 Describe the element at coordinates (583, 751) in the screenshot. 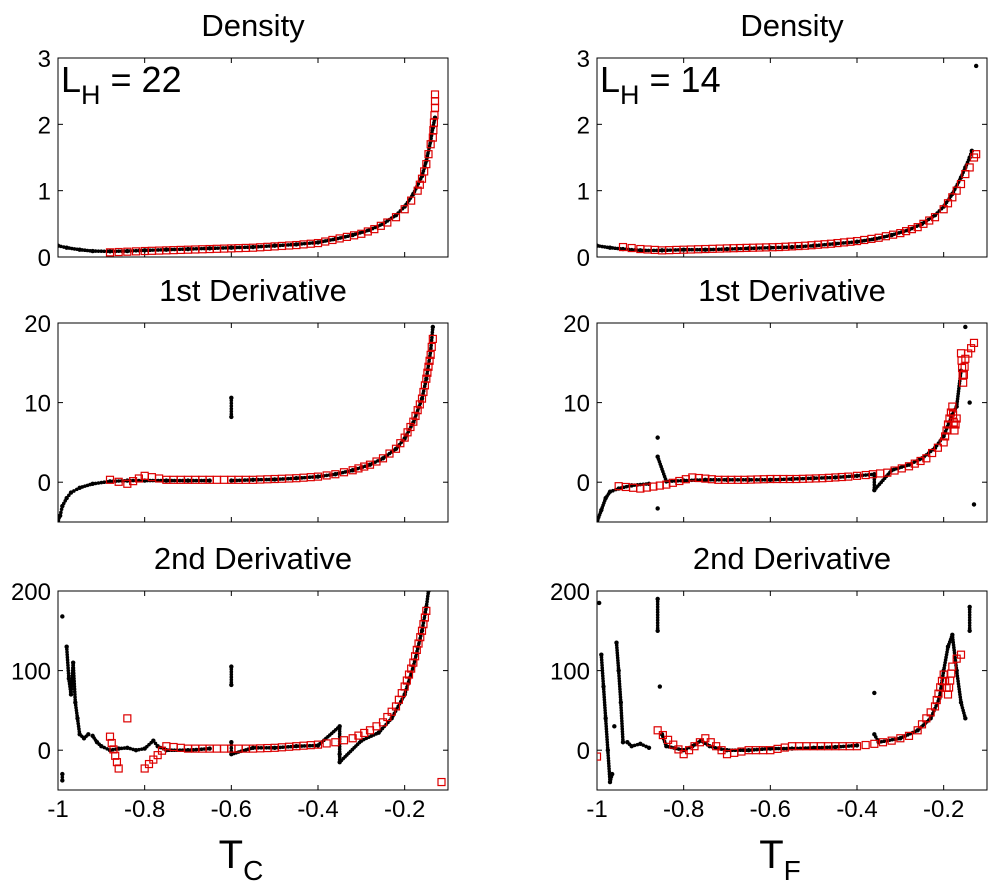

I see `y-tick-label: 0` at that location.